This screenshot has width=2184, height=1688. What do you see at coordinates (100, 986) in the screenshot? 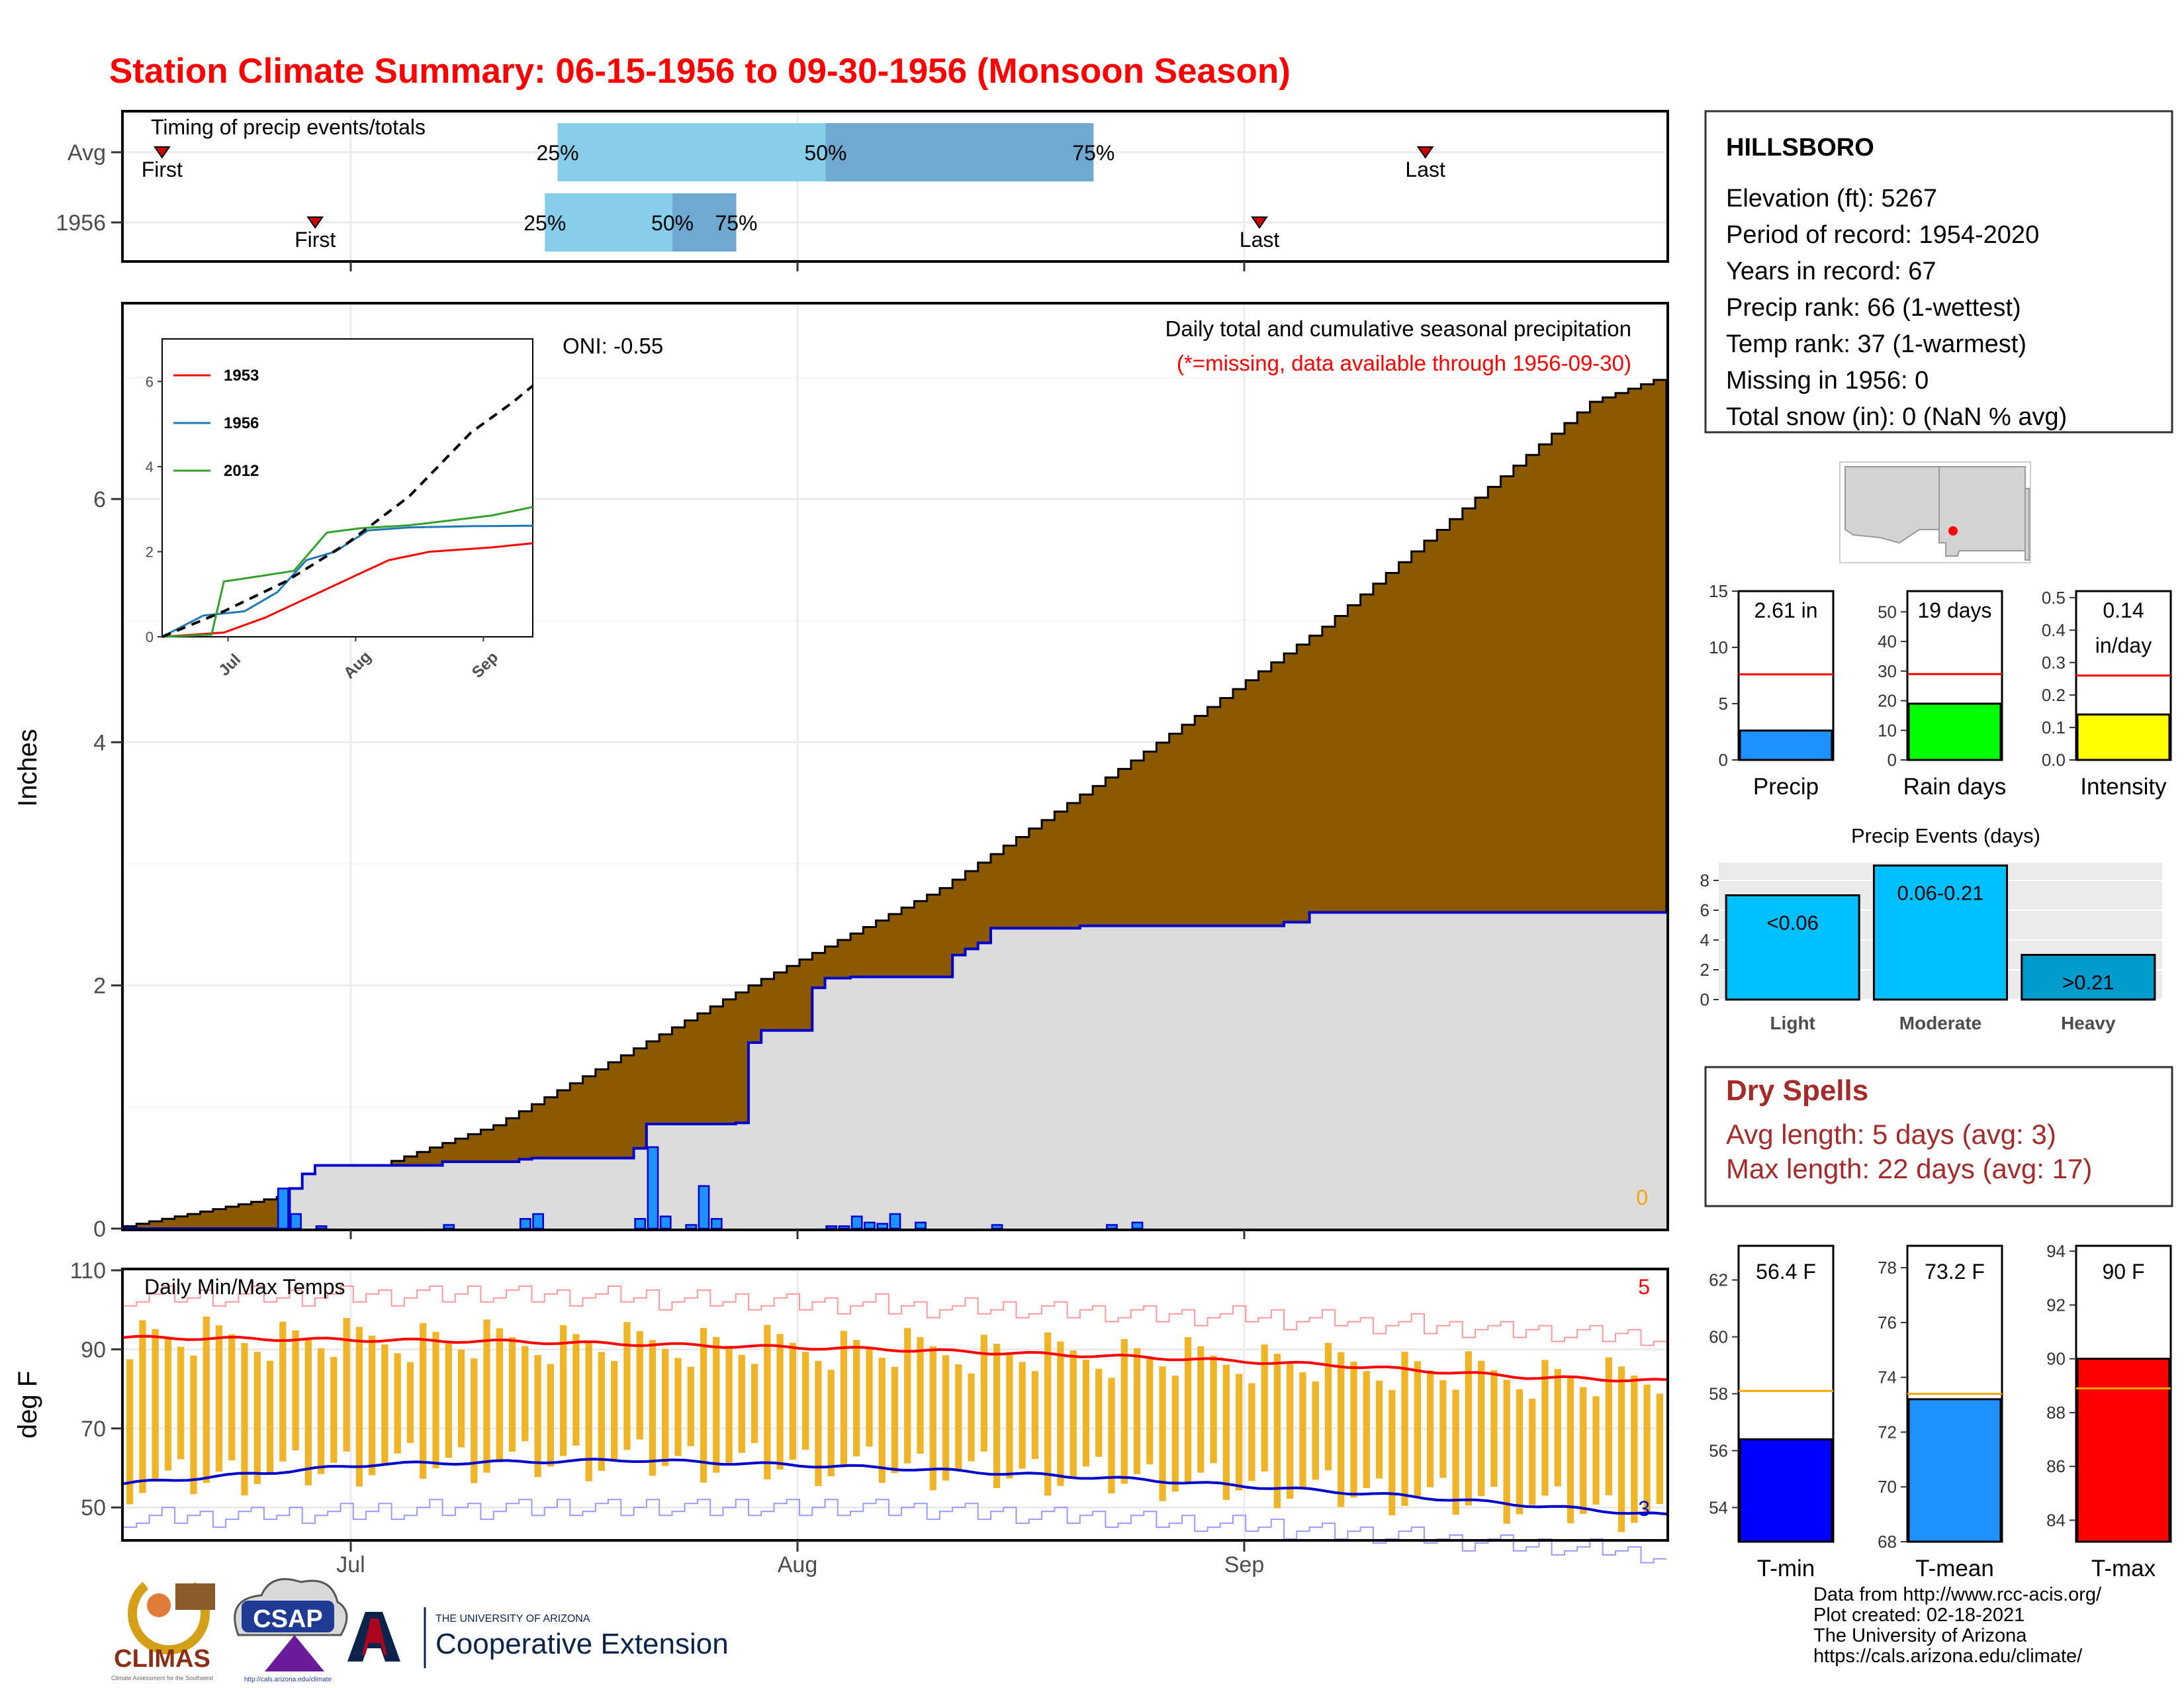
I see `y-tick-label: 2` at bounding box center [100, 986].